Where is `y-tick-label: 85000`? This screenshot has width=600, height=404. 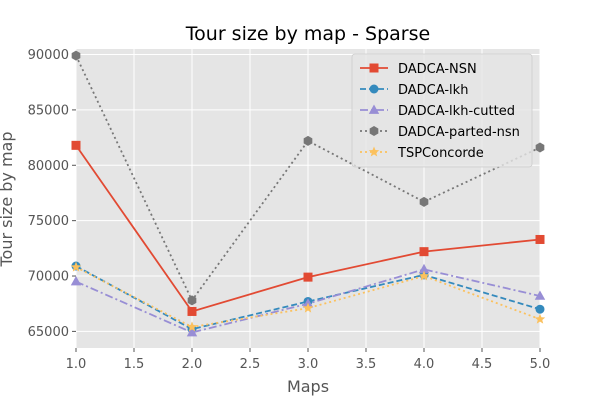
y-tick-label: 85000 is located at coordinates (48, 110).